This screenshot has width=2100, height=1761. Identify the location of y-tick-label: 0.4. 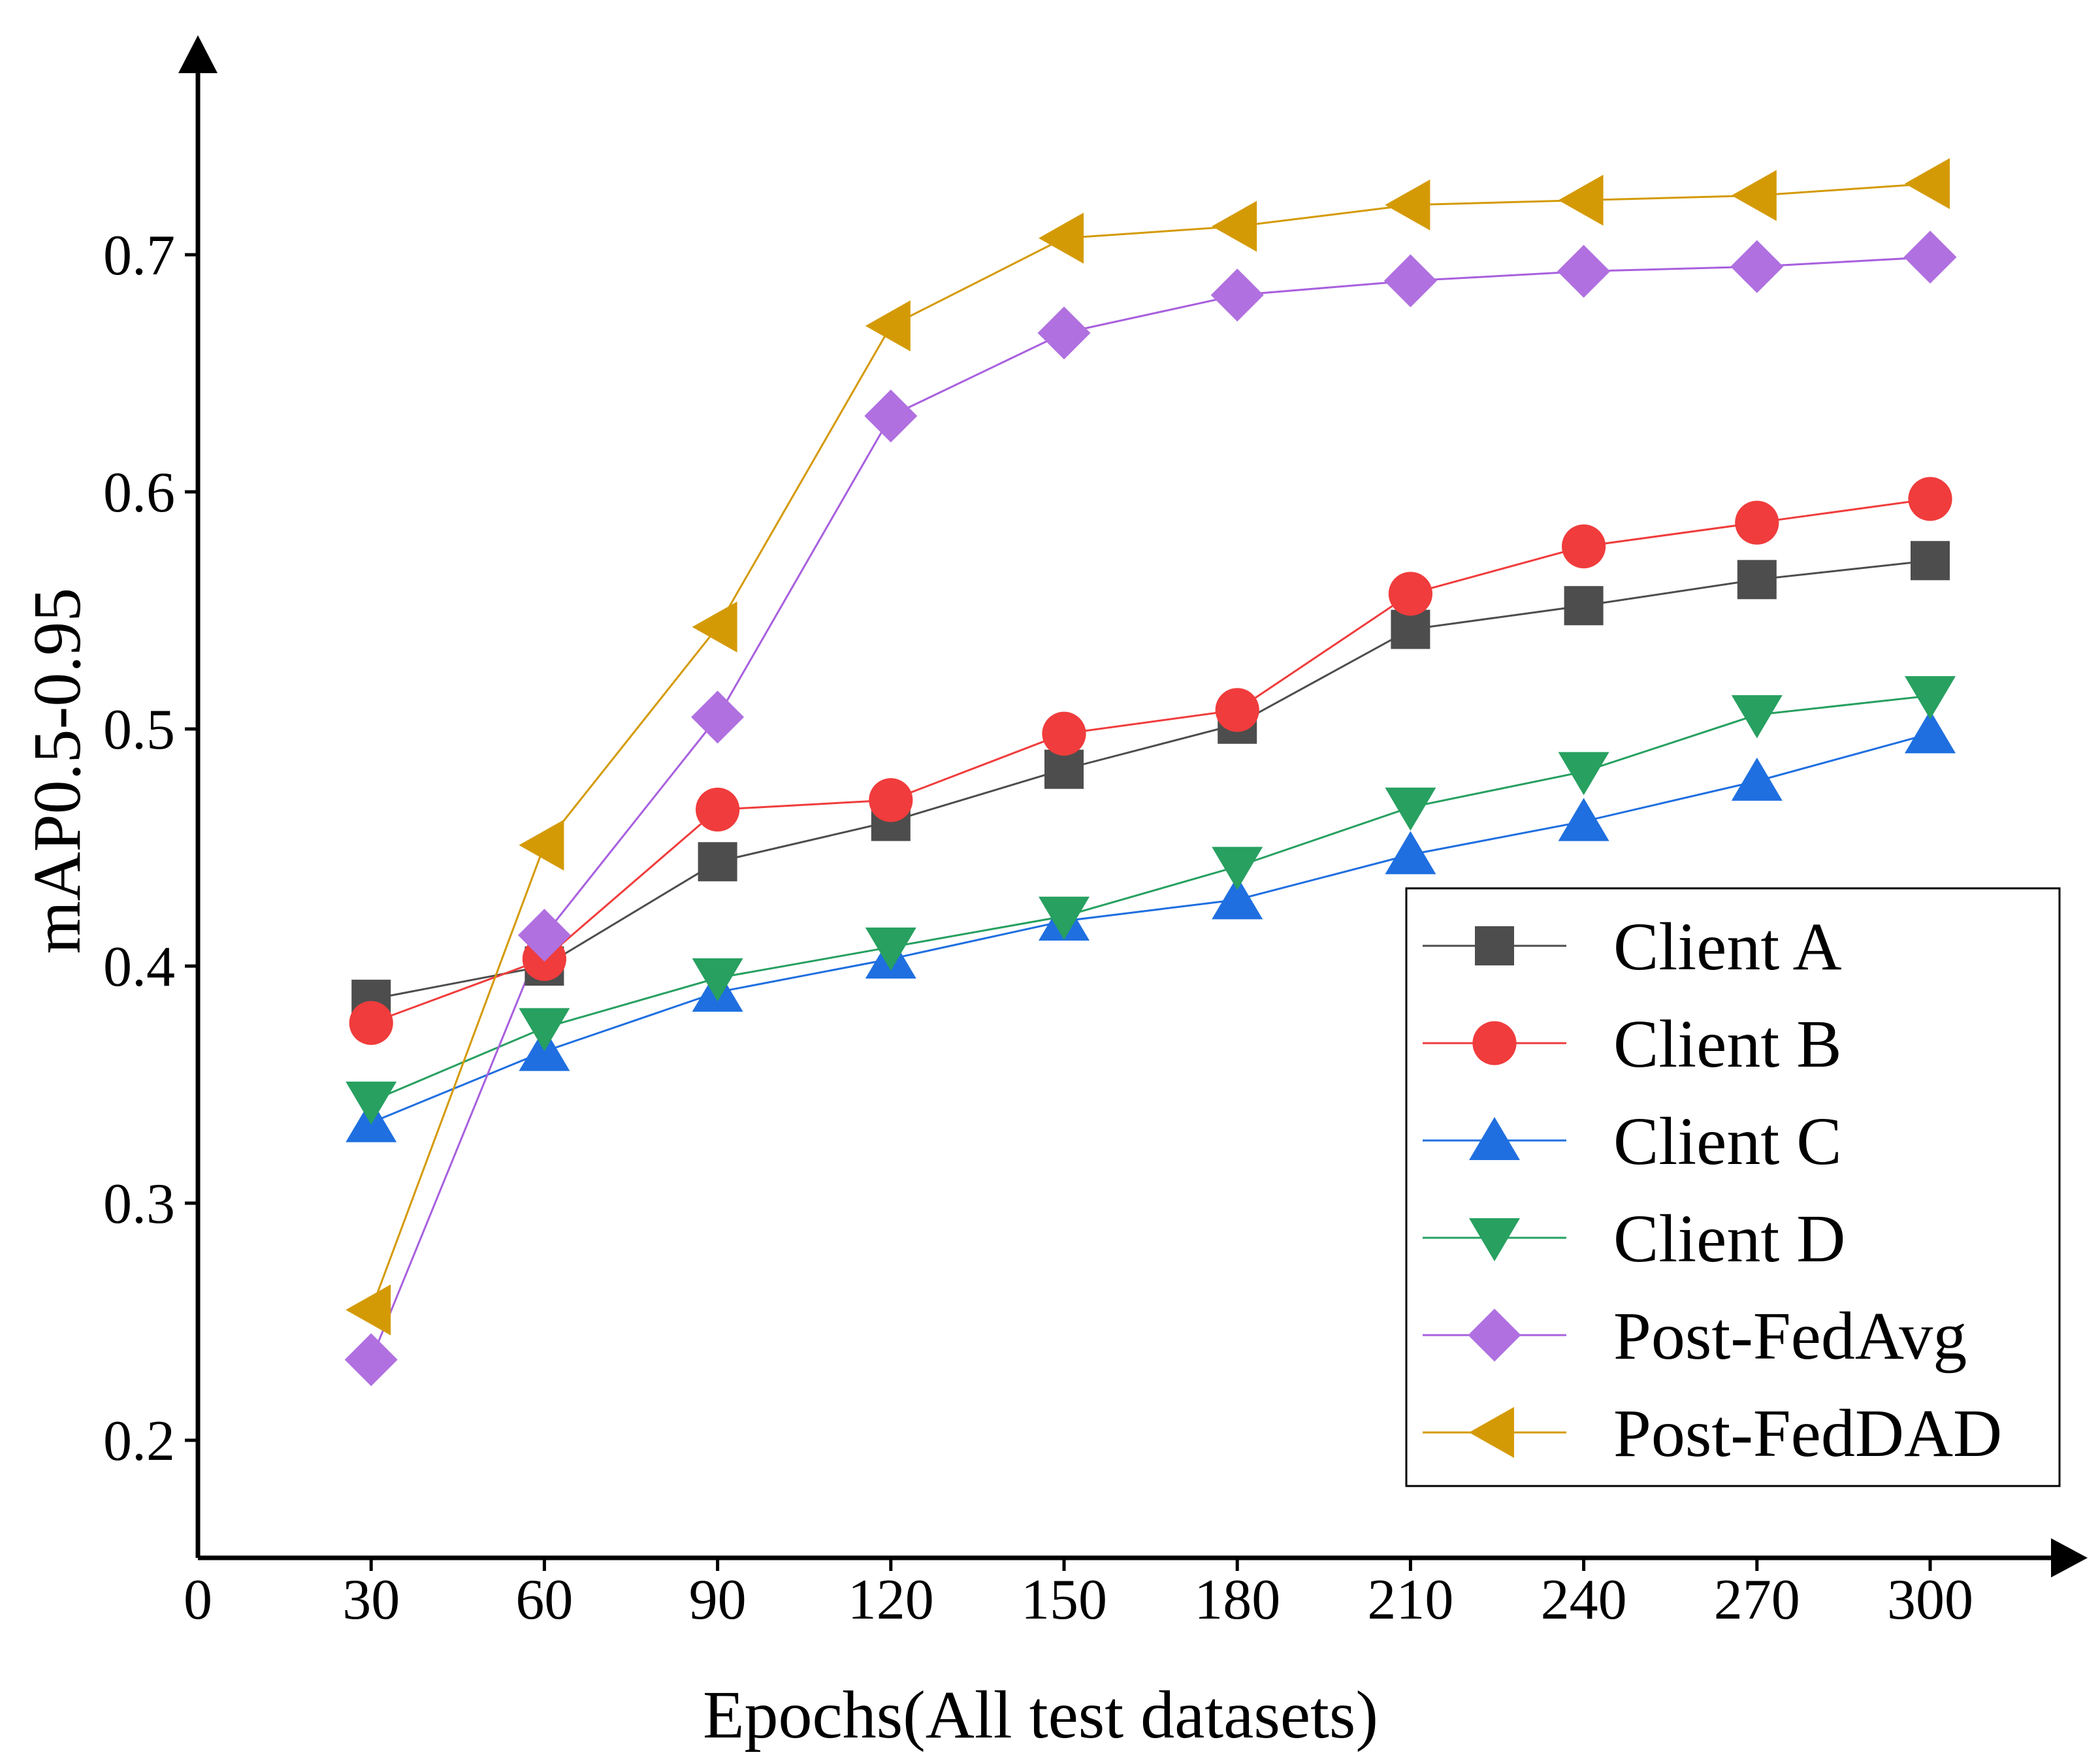
(139, 967).